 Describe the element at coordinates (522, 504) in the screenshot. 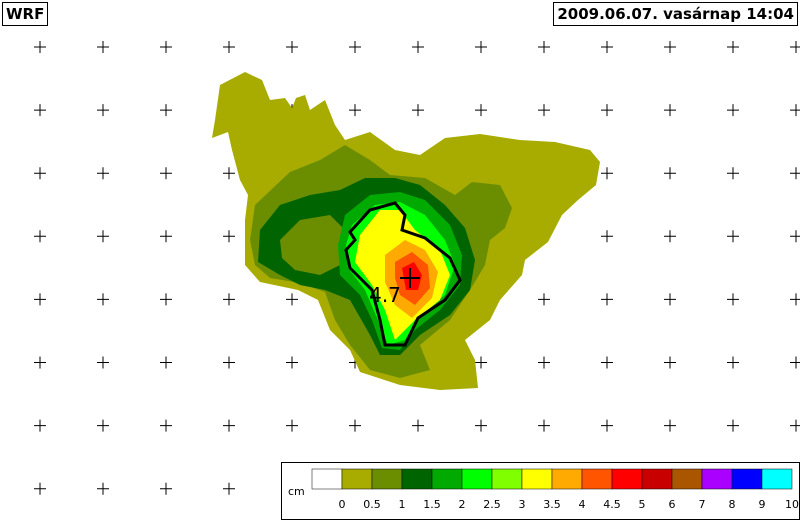

I see `legend-tick-label: 3` at that location.